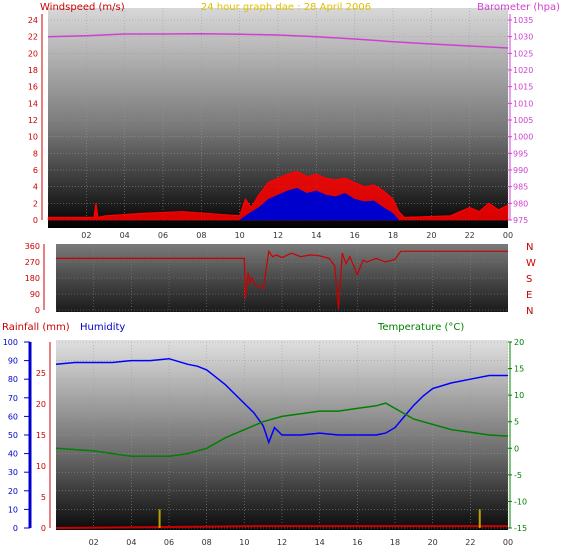 This screenshot has width=566, height=555. What do you see at coordinates (13, 398) in the screenshot?
I see `humidity-tick-label: 70` at bounding box center [13, 398].